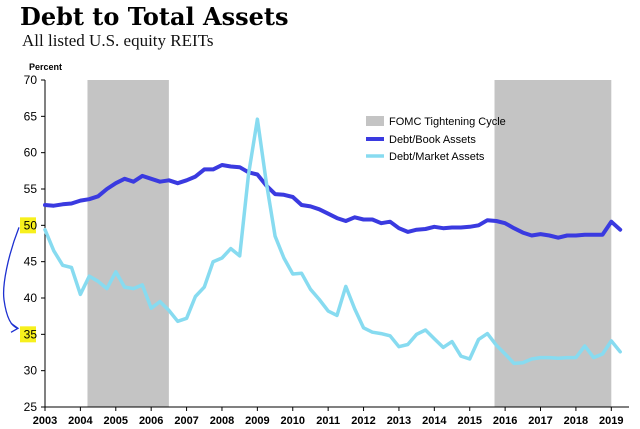 This screenshot has width=640, height=429. What do you see at coordinates (31, 116) in the screenshot?
I see `y-tick-label: 65` at bounding box center [31, 116].